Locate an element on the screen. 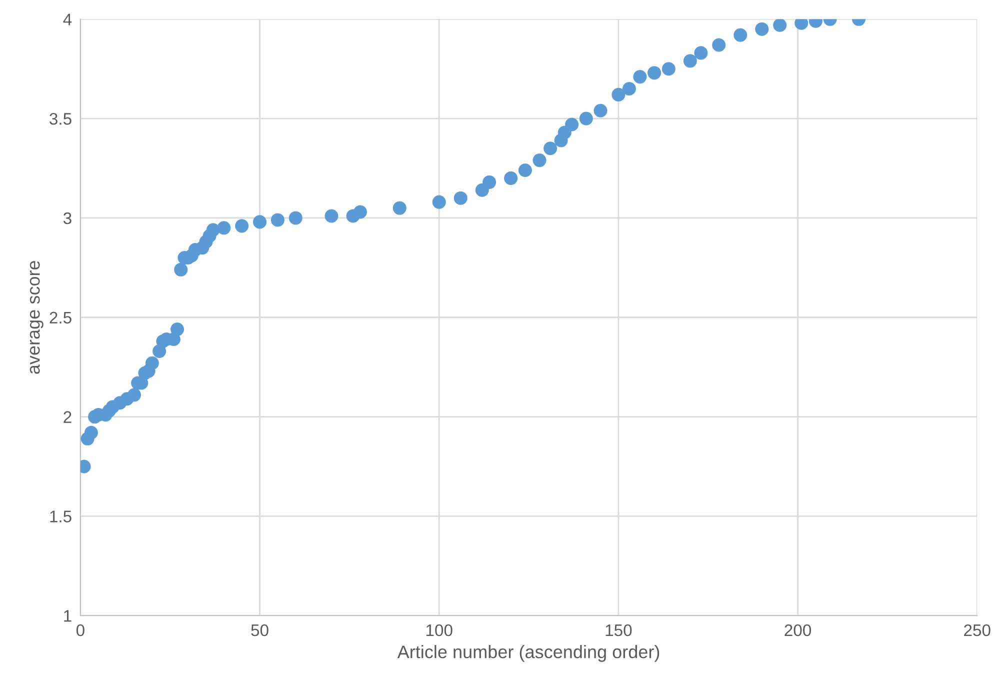  x-tick-label: 50 is located at coordinates (259, 630).